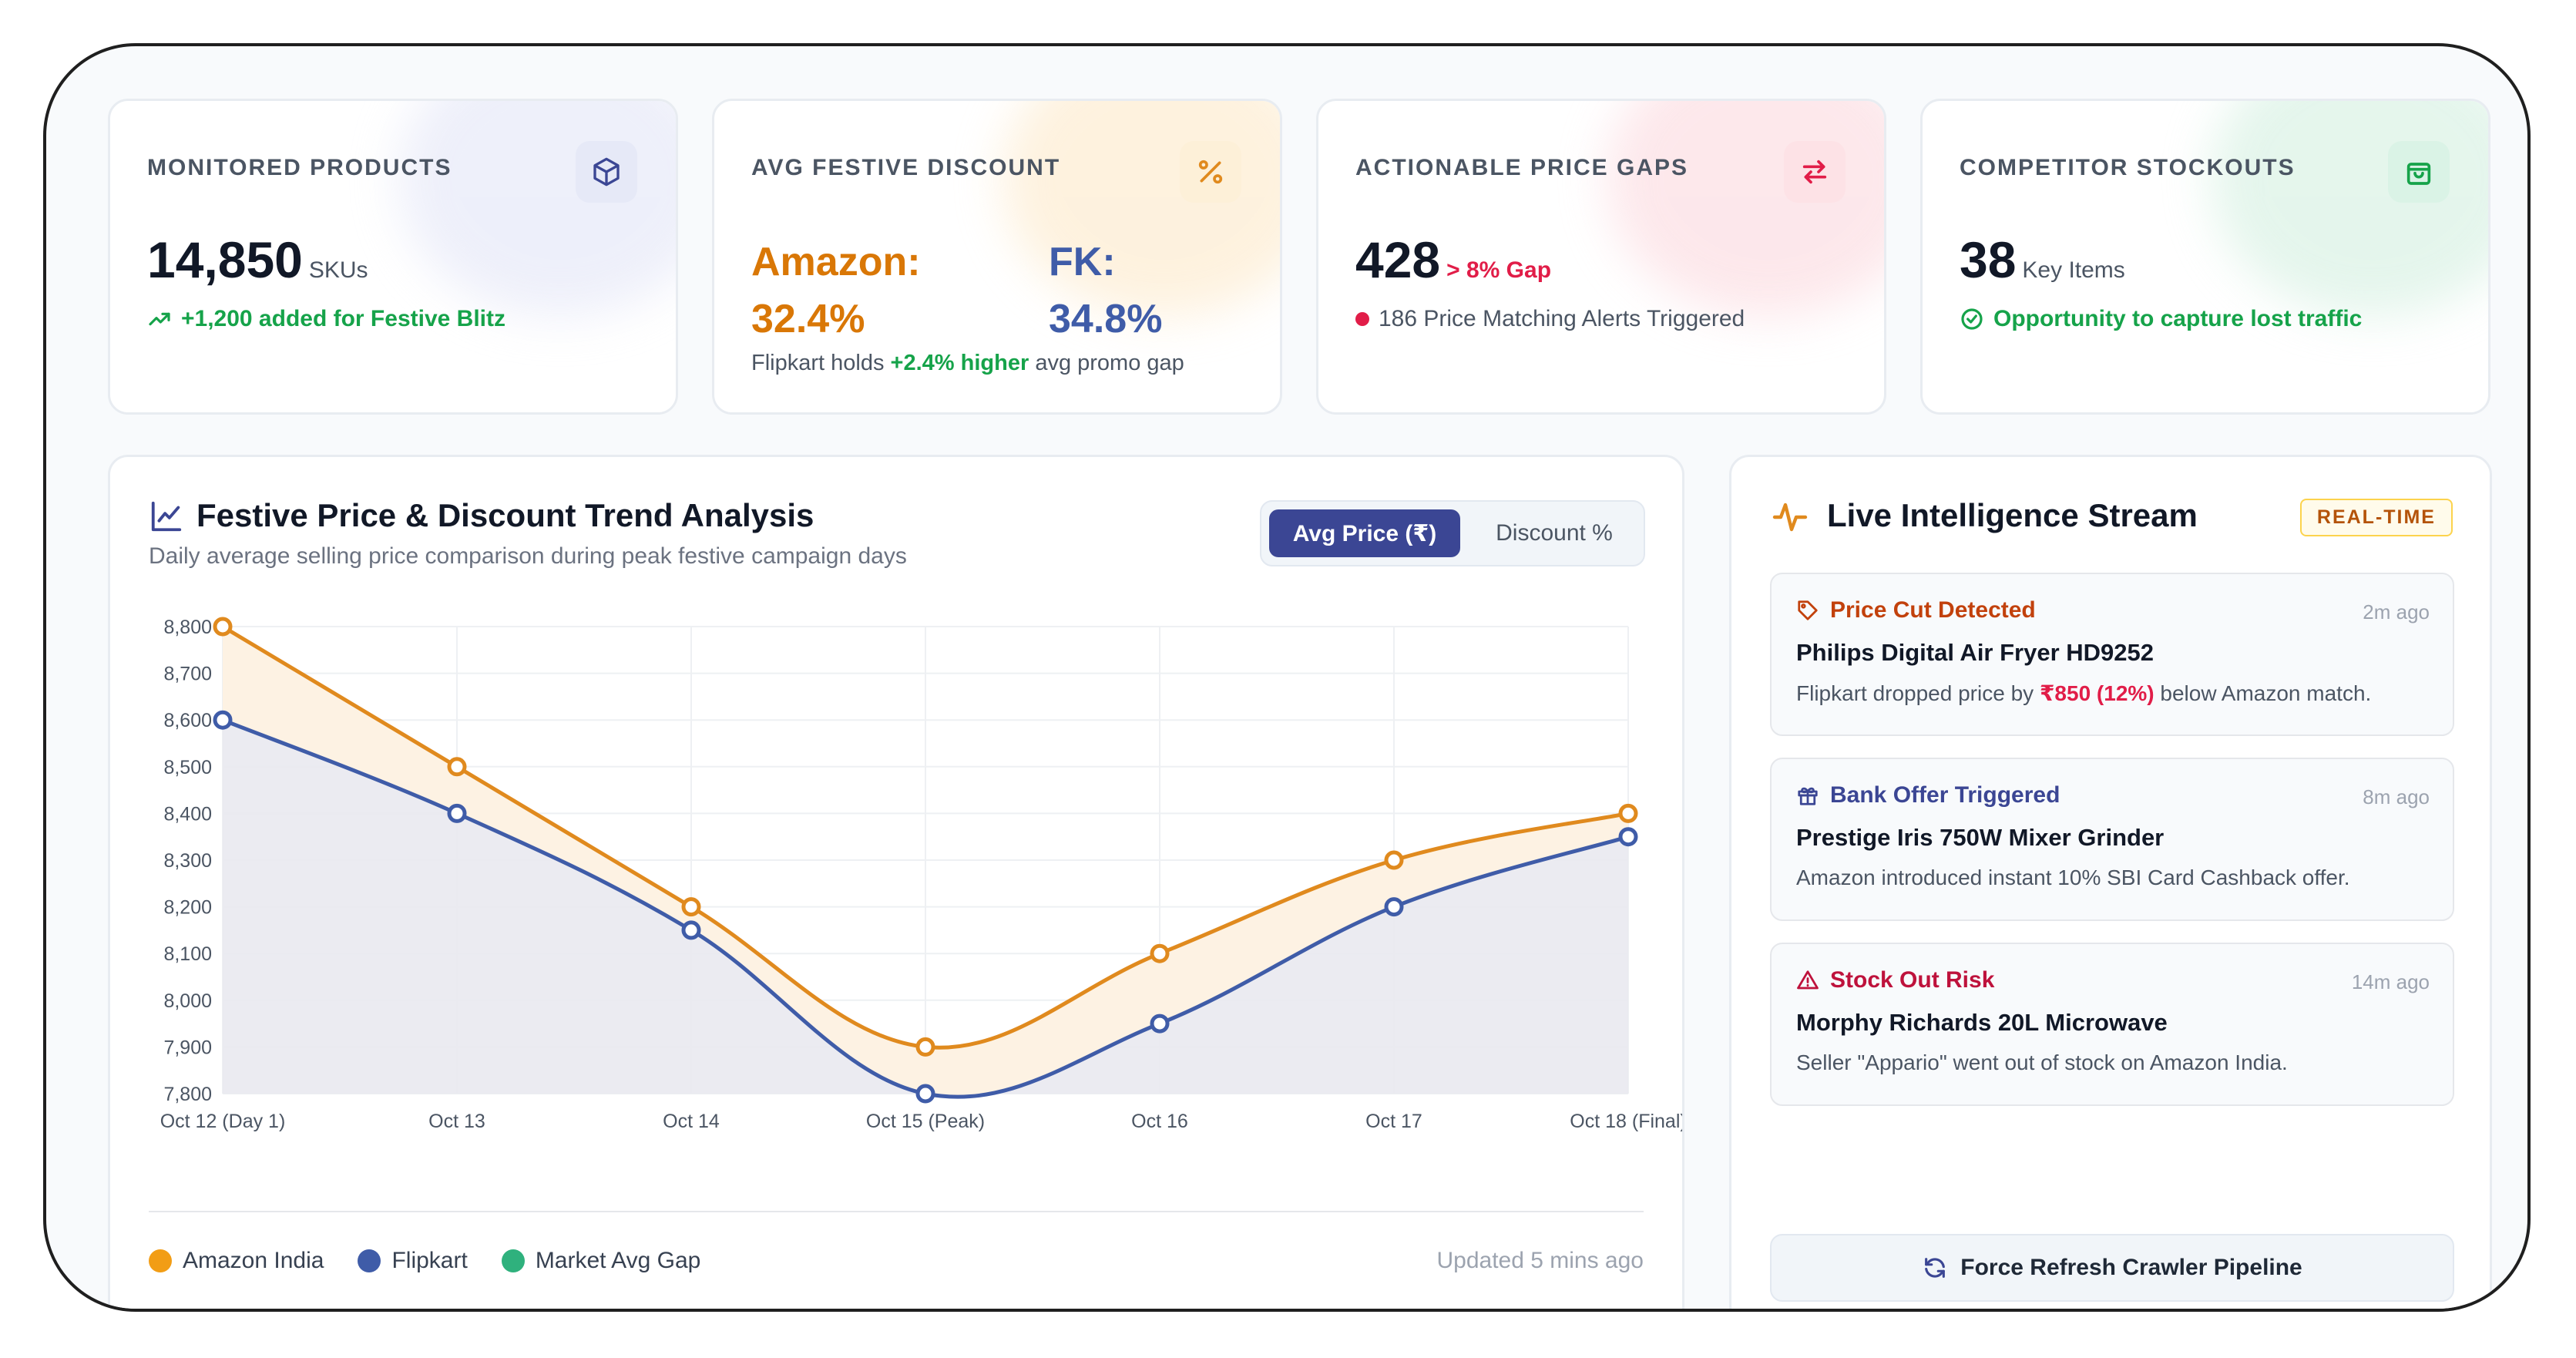 The image size is (2576, 1358). I want to click on alert-time: 2m ago, so click(2396, 612).